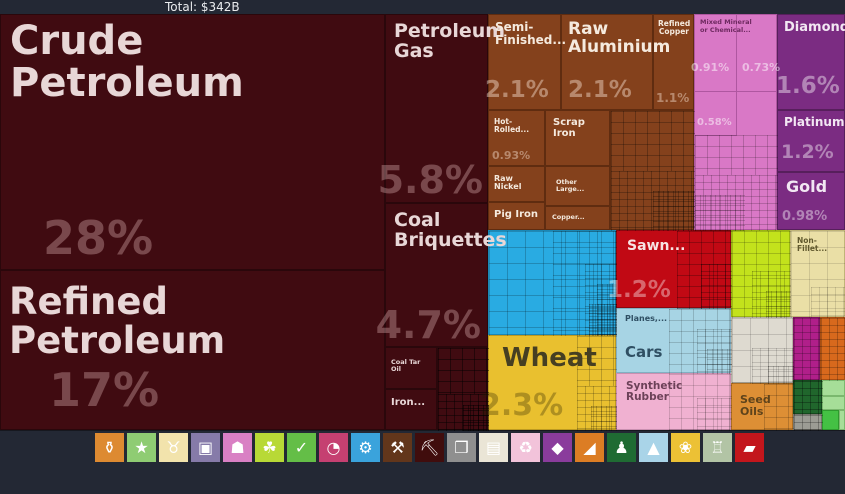 The height and width of the screenshot is (494, 845). I want to click on total-label: Total: $342B, so click(202, 7).